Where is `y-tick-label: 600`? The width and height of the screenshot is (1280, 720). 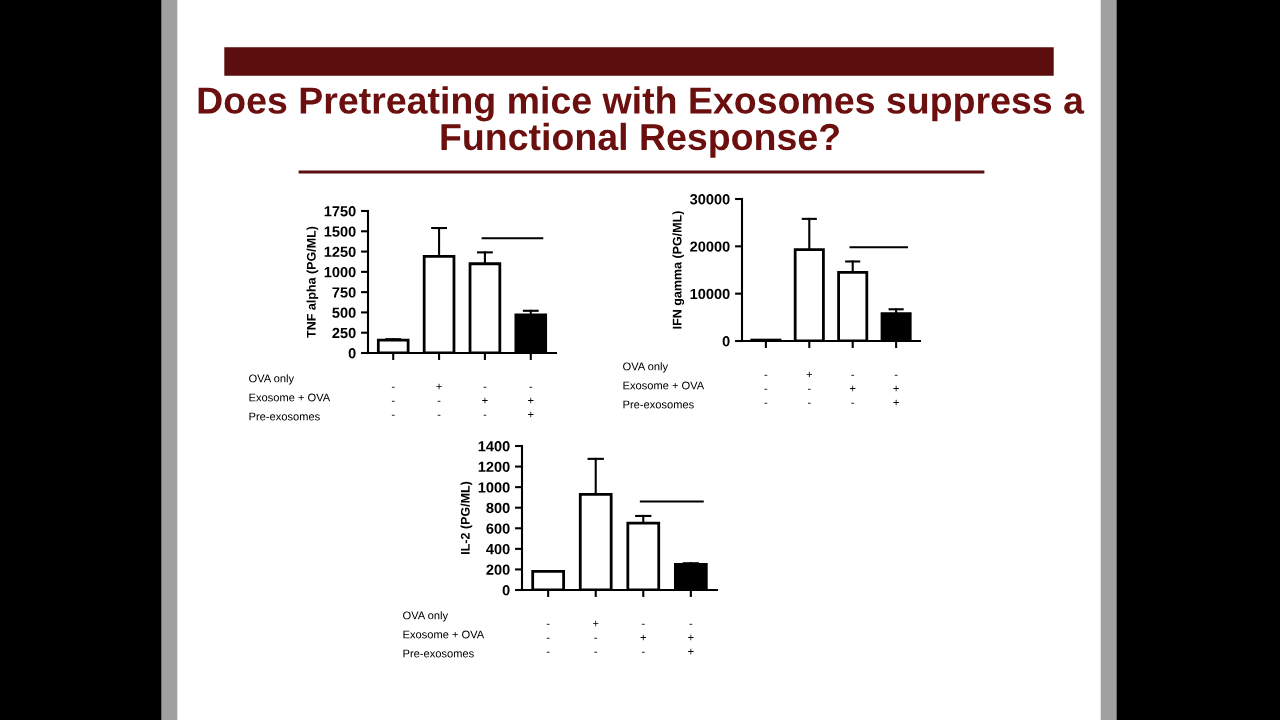
y-tick-label: 600 is located at coordinates (498, 528).